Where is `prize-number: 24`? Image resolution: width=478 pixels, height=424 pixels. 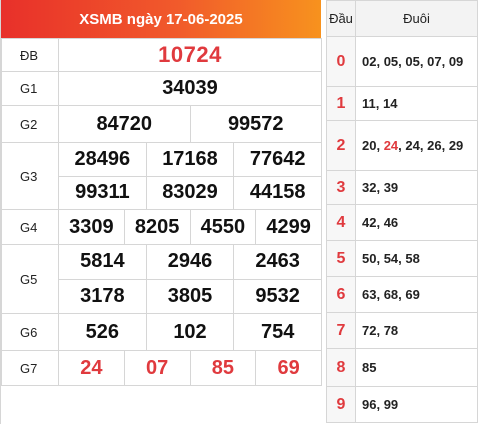 prize-number: 24 is located at coordinates (91, 367).